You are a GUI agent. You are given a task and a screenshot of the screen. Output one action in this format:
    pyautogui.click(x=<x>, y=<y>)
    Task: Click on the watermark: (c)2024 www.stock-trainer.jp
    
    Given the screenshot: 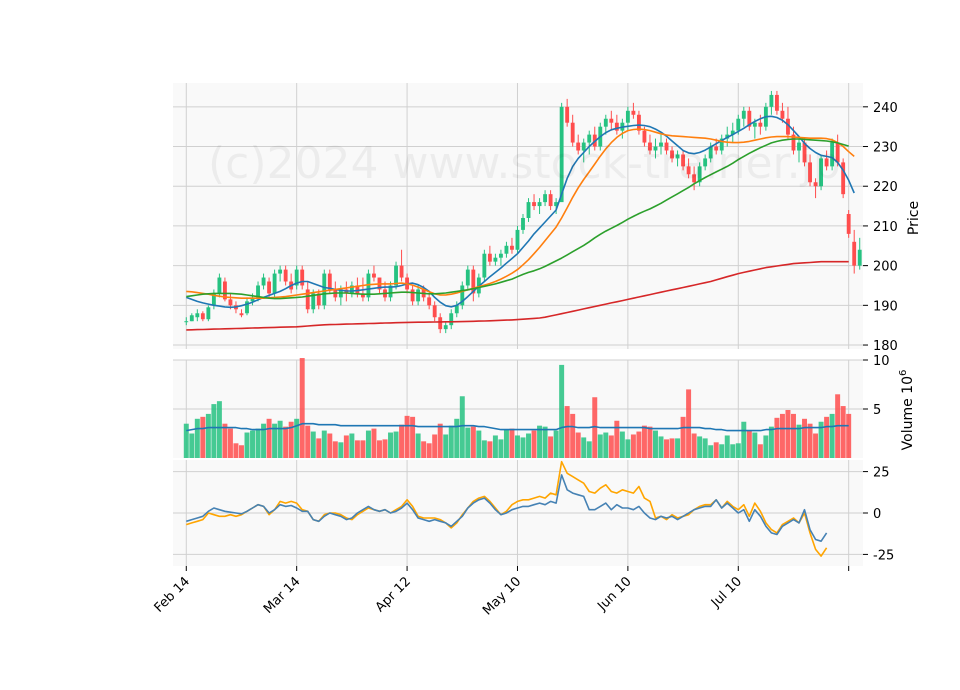 What is the action you would take?
    pyautogui.click(x=524, y=163)
    